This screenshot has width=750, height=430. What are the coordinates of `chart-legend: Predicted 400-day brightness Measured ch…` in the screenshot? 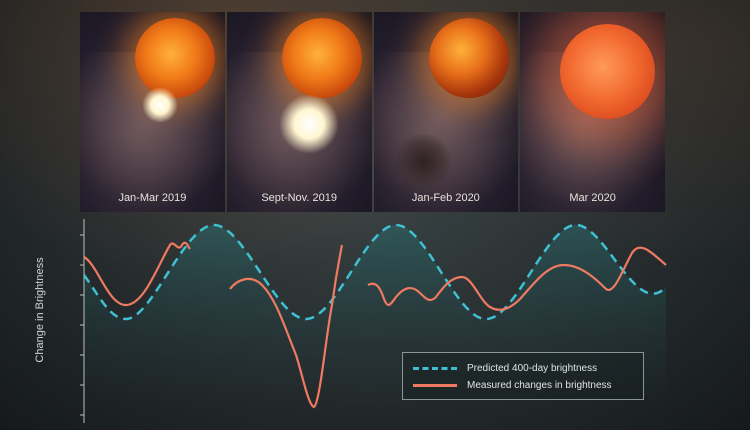 It's located at (523, 376).